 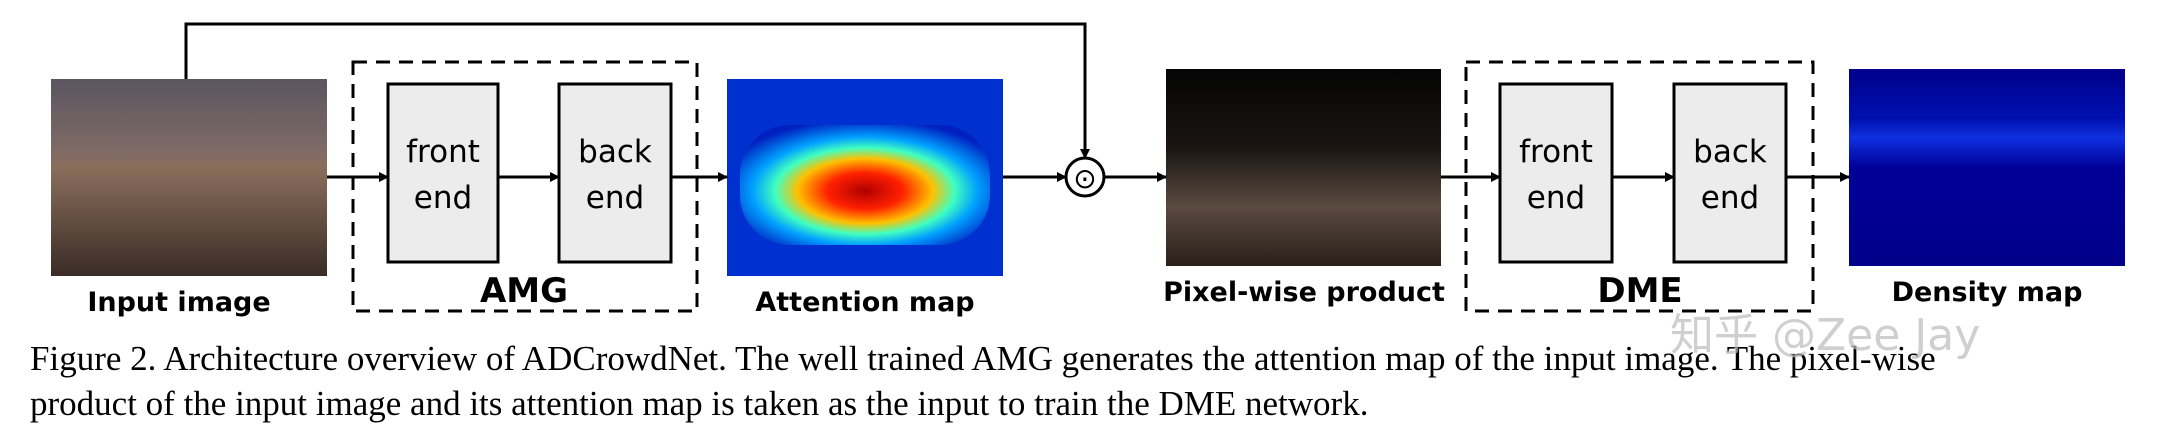 I want to click on image-label: Input image, so click(x=178, y=302).